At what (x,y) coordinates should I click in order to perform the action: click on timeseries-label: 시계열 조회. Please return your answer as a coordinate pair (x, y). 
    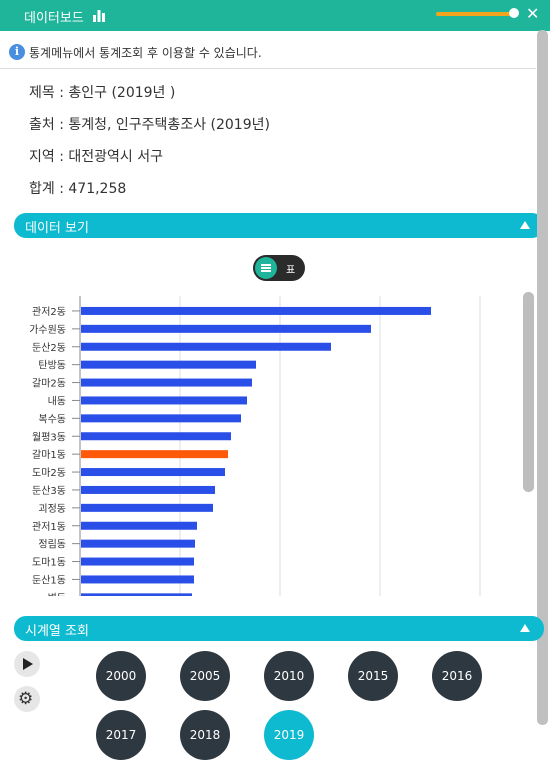
    Looking at the image, I should click on (57, 631).